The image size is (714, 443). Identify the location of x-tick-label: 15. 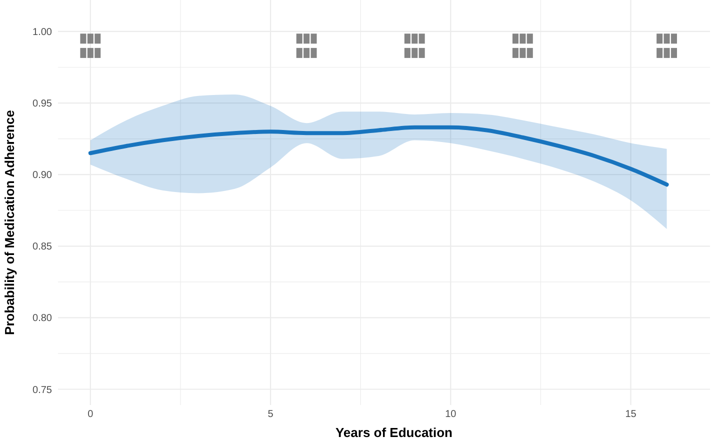
(631, 414).